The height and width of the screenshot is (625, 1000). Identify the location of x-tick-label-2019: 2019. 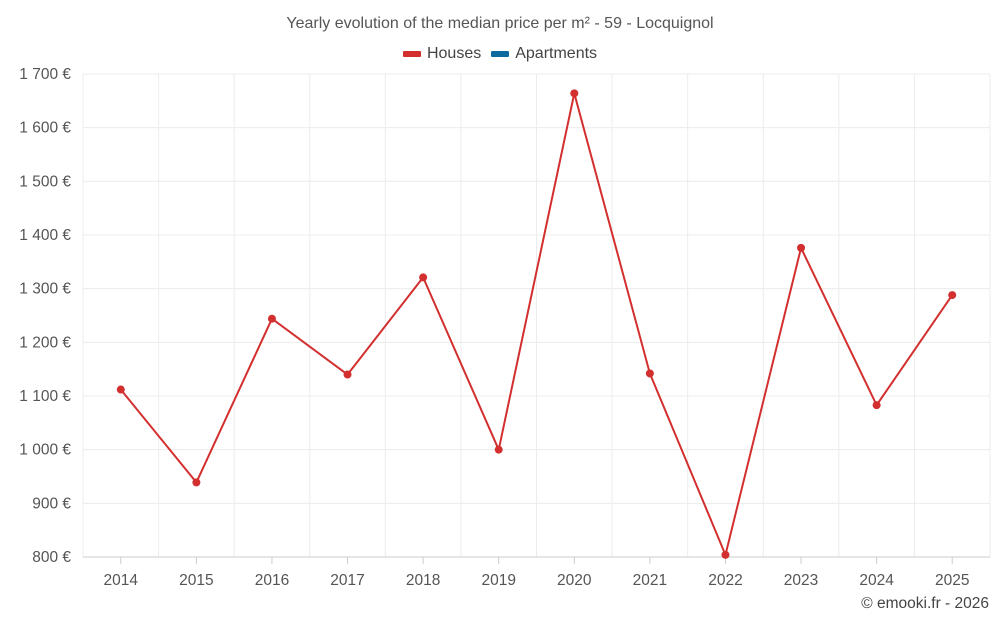
(498, 580).